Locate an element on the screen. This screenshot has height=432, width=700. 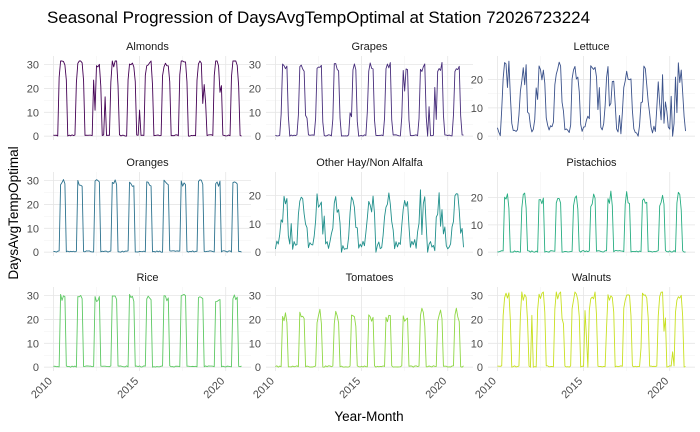
facet-lettuce: Lettuce 0 10 20 is located at coordinates (583, 92).